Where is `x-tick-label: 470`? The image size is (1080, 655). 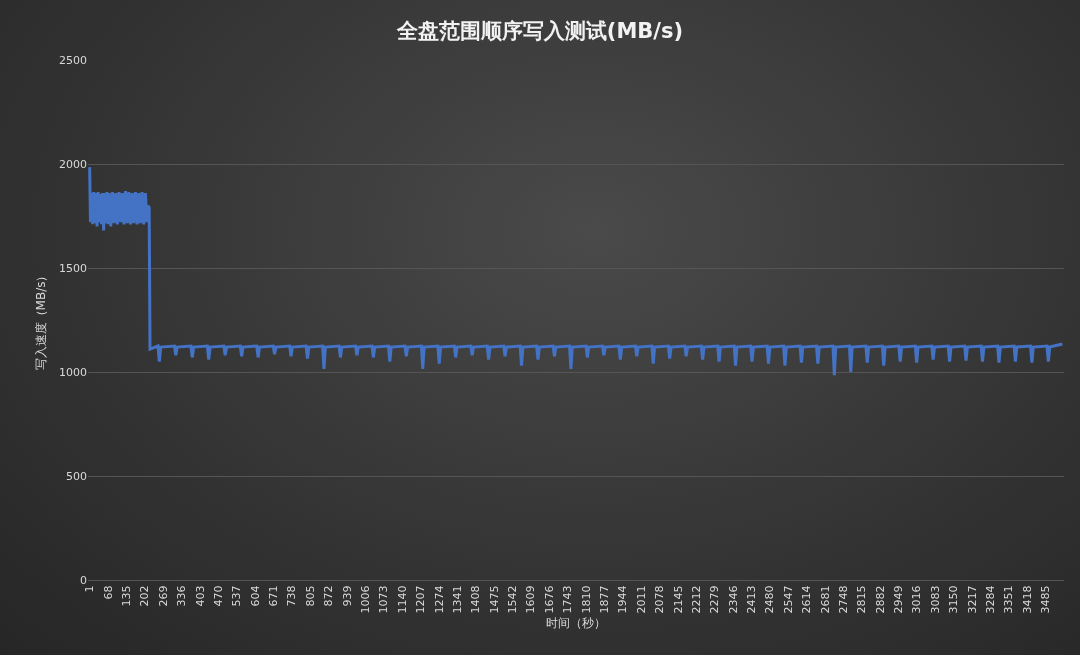 x-tick-label: 470 is located at coordinates (218, 596).